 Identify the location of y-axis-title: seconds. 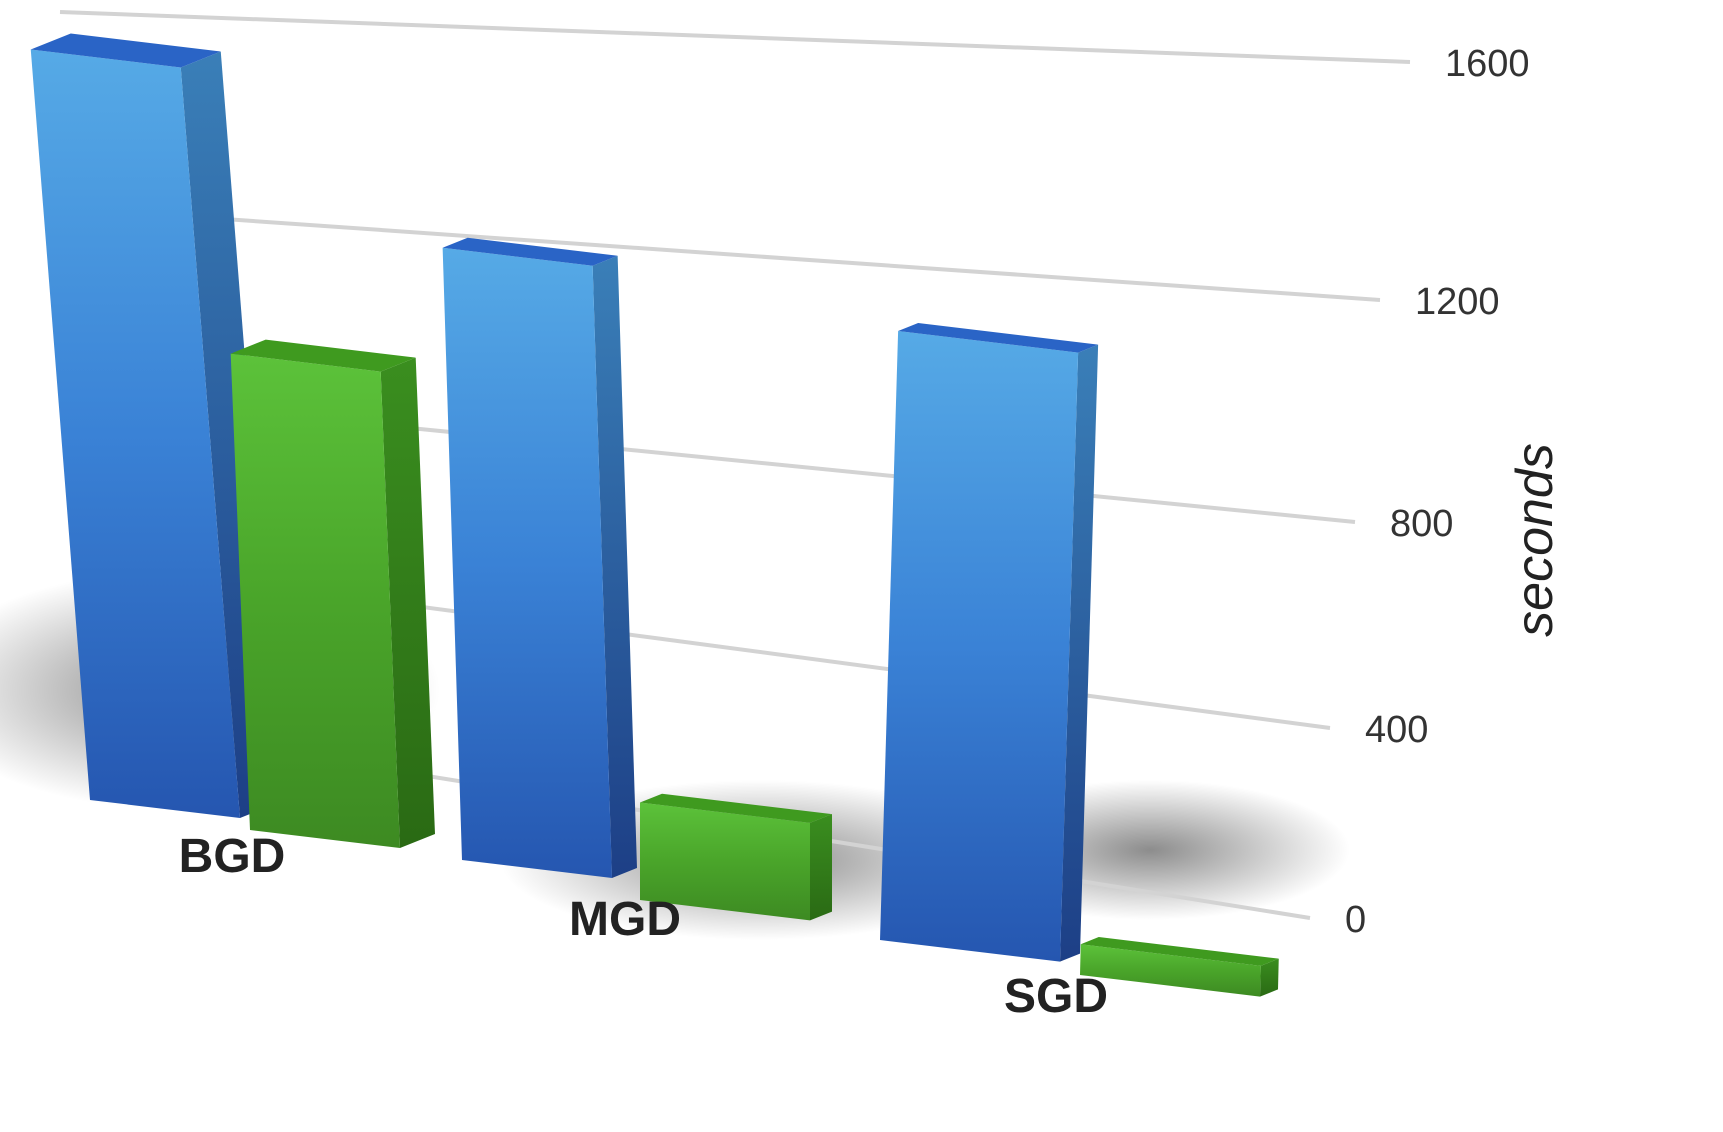
(1535, 540).